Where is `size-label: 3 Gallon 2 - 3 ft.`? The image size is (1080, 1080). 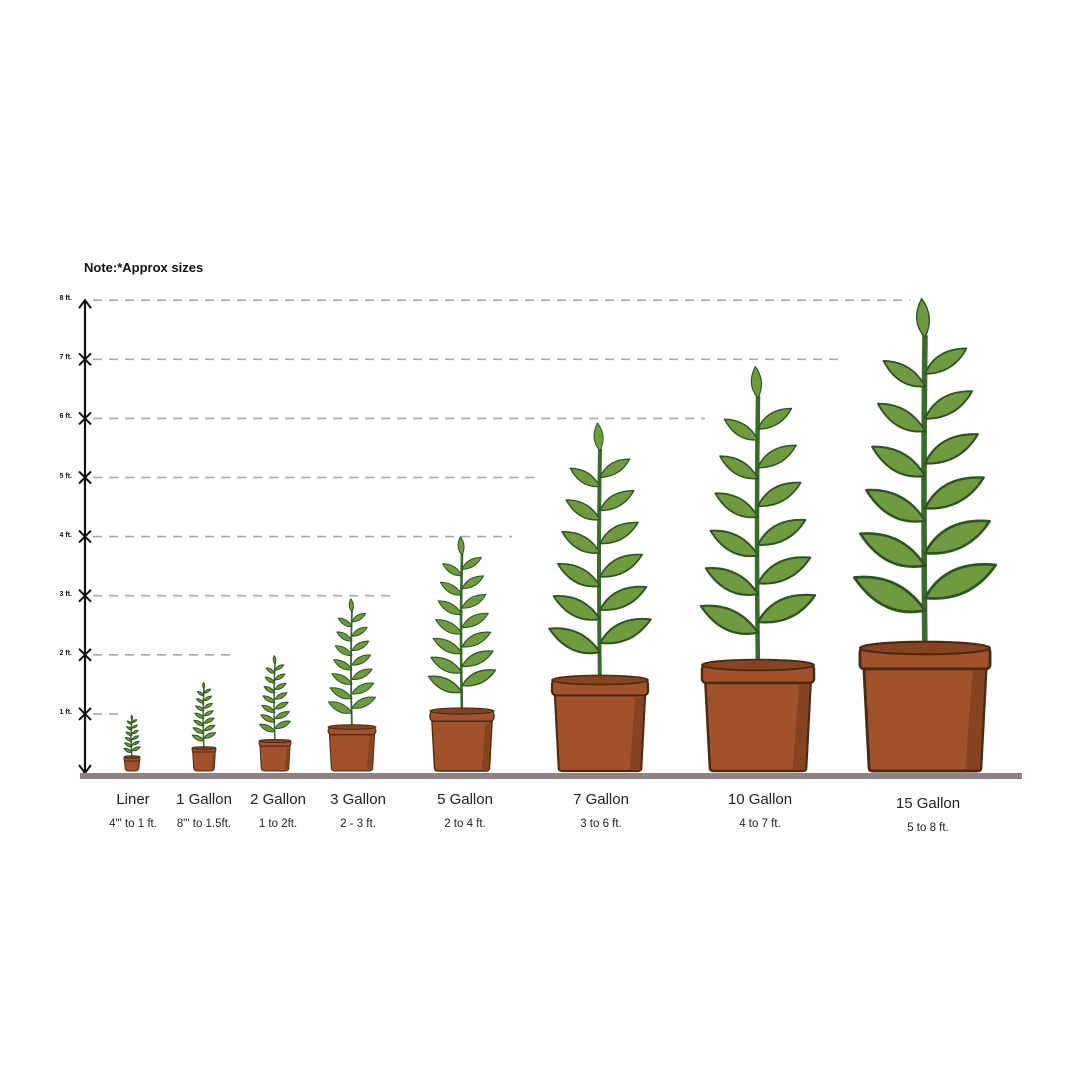 size-label: 3 Gallon 2 - 3 ft. is located at coordinates (358, 810).